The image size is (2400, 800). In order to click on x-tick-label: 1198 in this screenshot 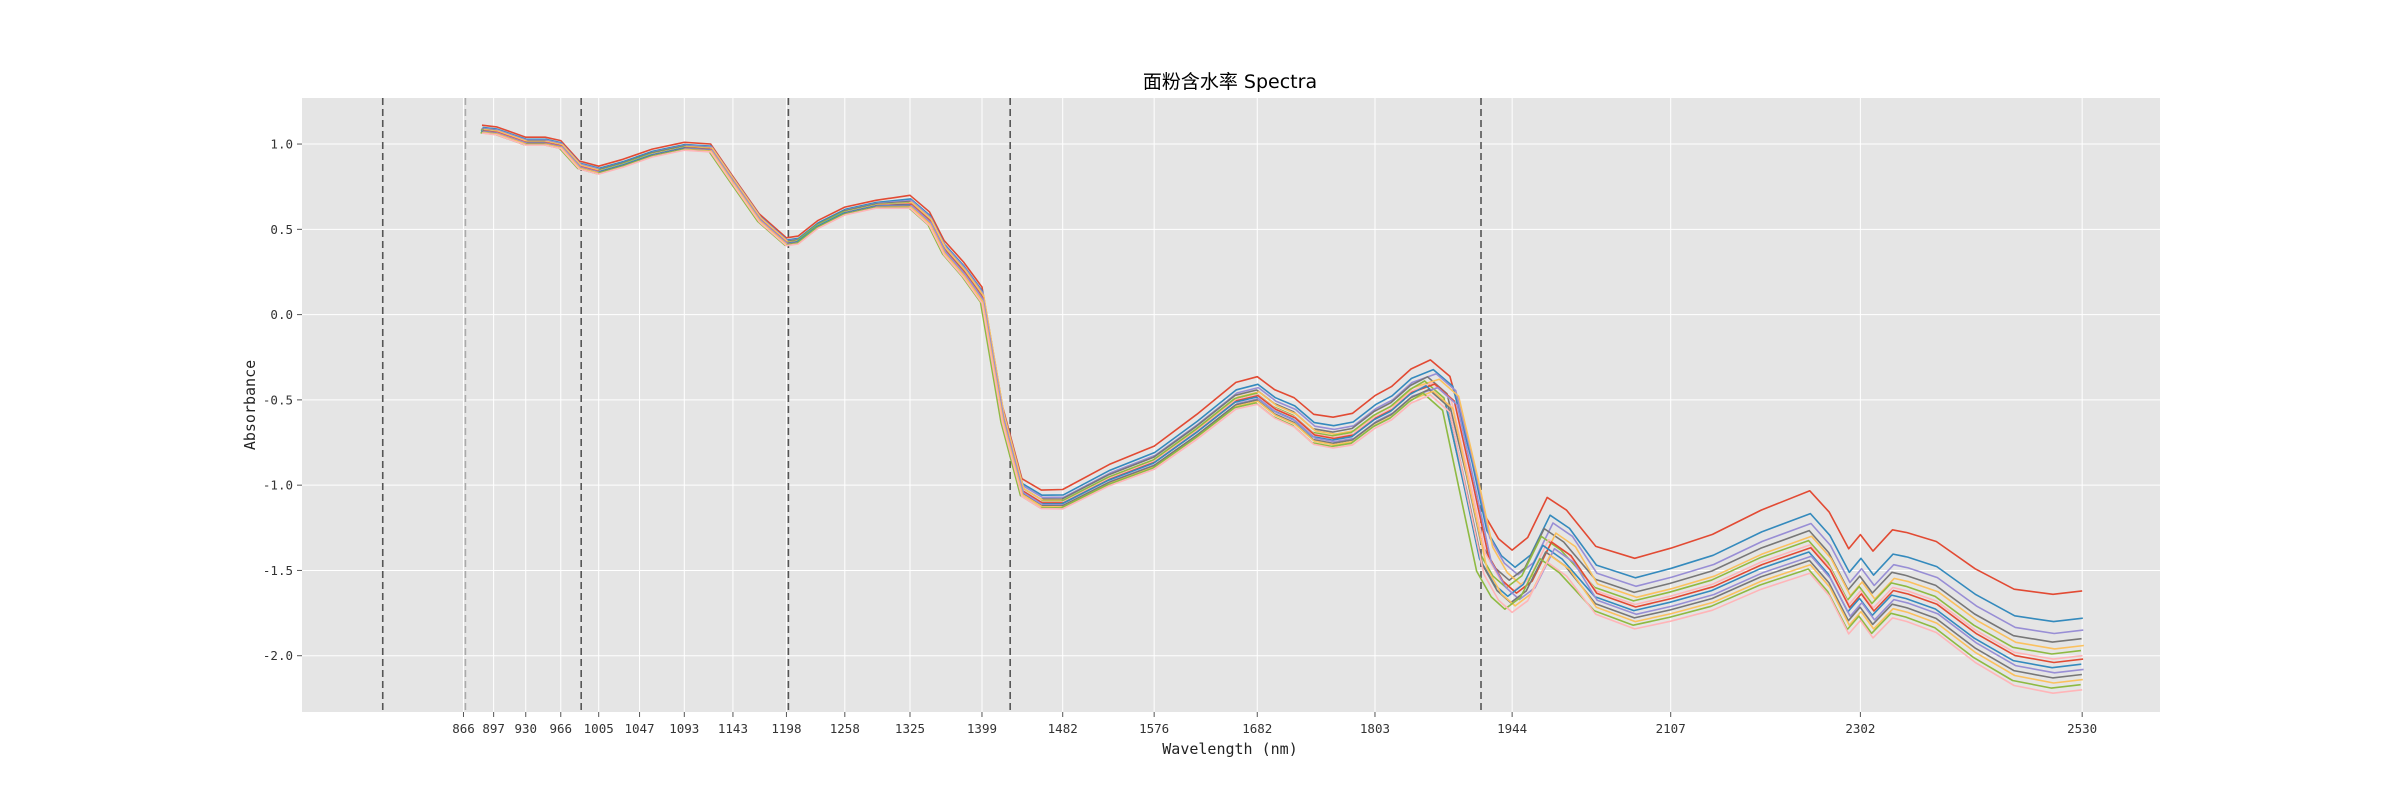, I will do `click(786, 728)`.